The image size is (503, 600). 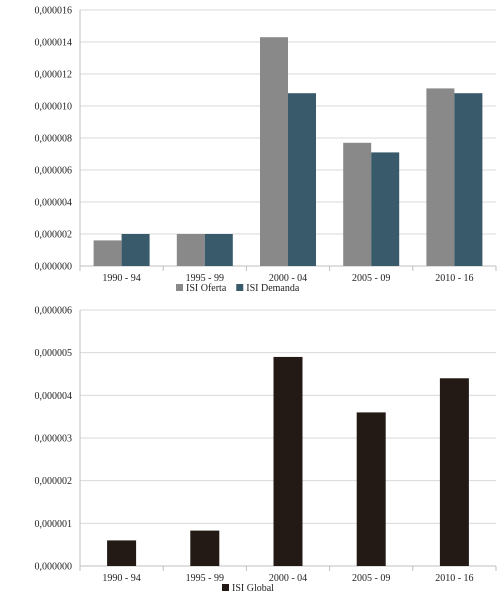 I want to click on y-tick-label: 0,000014, so click(x=54, y=43).